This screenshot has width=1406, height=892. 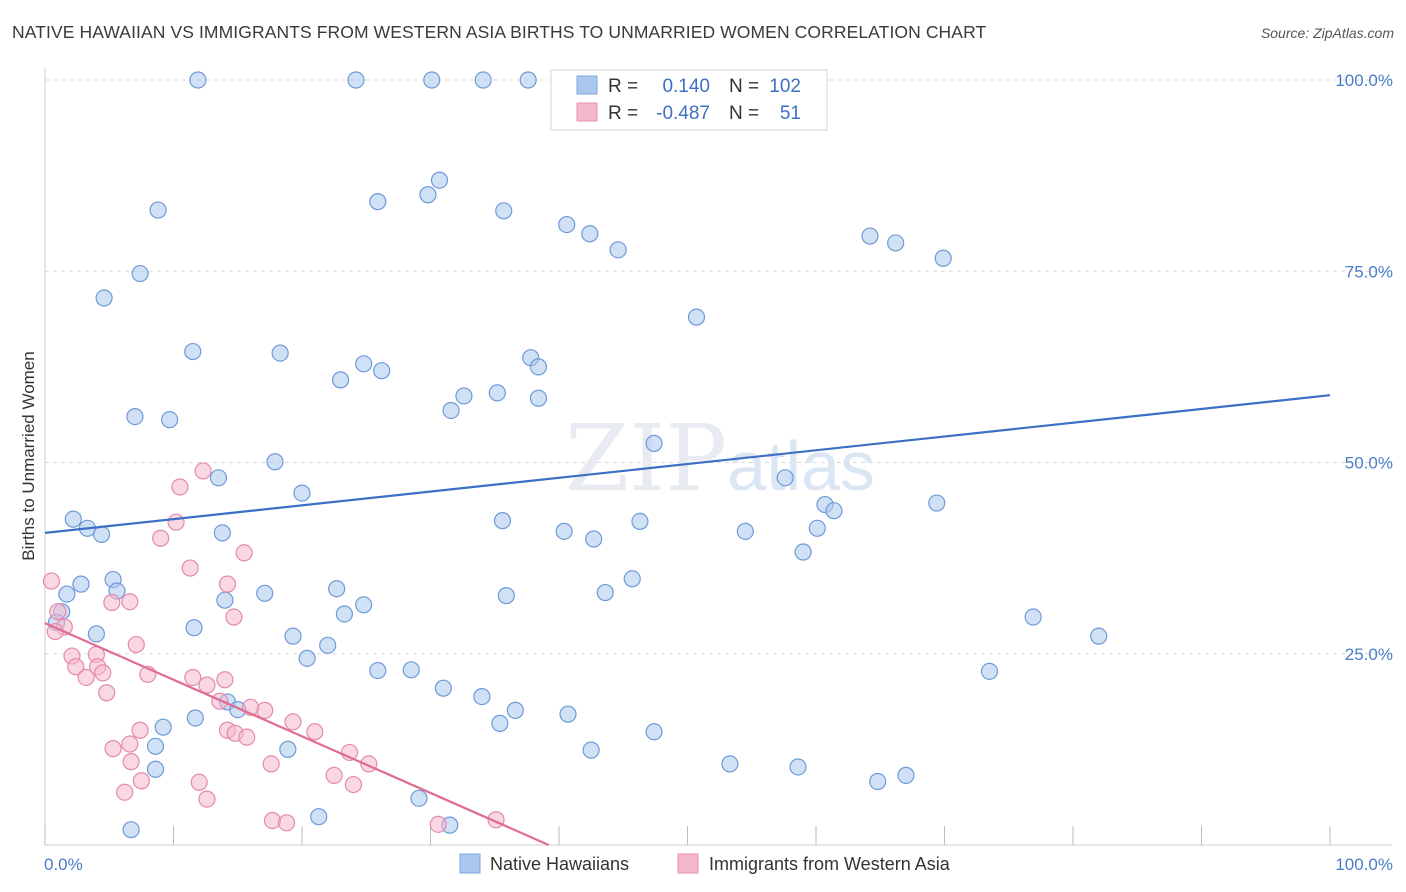 What do you see at coordinates (587, 85) in the screenshot?
I see `legend-swatch-blue` at bounding box center [587, 85].